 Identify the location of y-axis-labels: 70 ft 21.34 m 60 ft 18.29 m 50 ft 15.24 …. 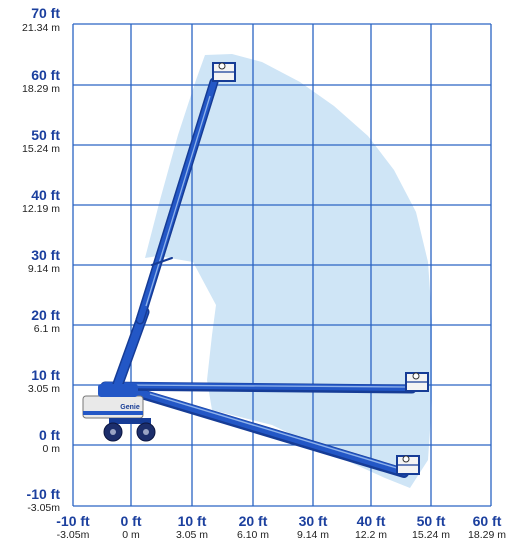
(41, 259).